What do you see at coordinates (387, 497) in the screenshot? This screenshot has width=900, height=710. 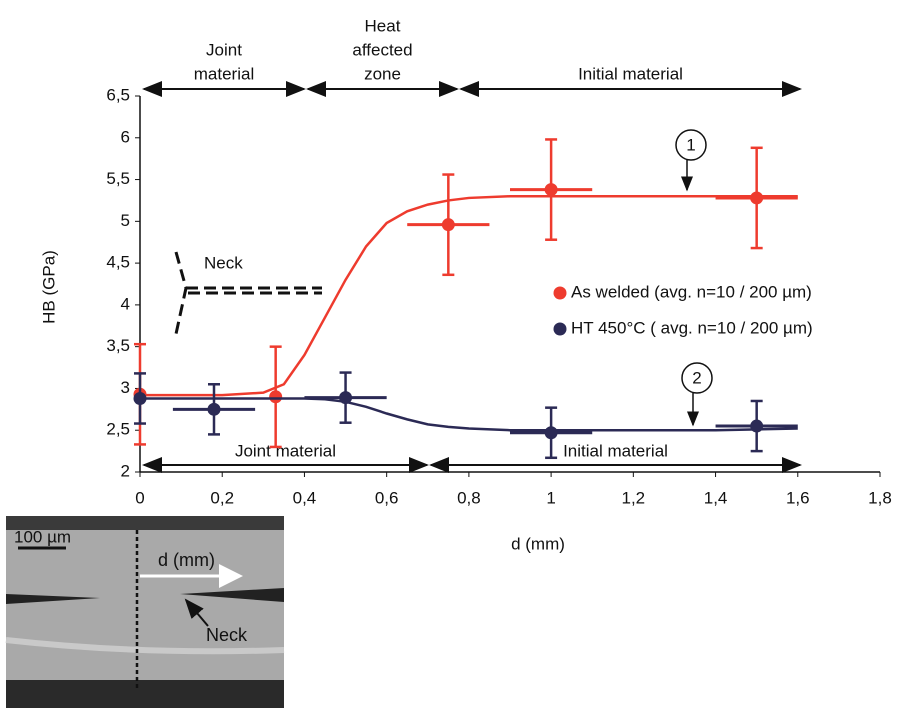 I see `x-tick-label: 0,6` at bounding box center [387, 497].